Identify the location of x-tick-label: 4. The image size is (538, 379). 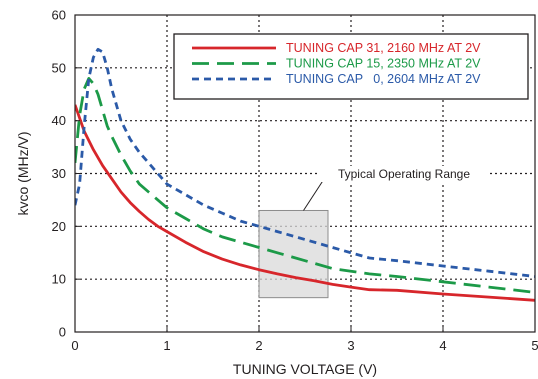
(442, 345).